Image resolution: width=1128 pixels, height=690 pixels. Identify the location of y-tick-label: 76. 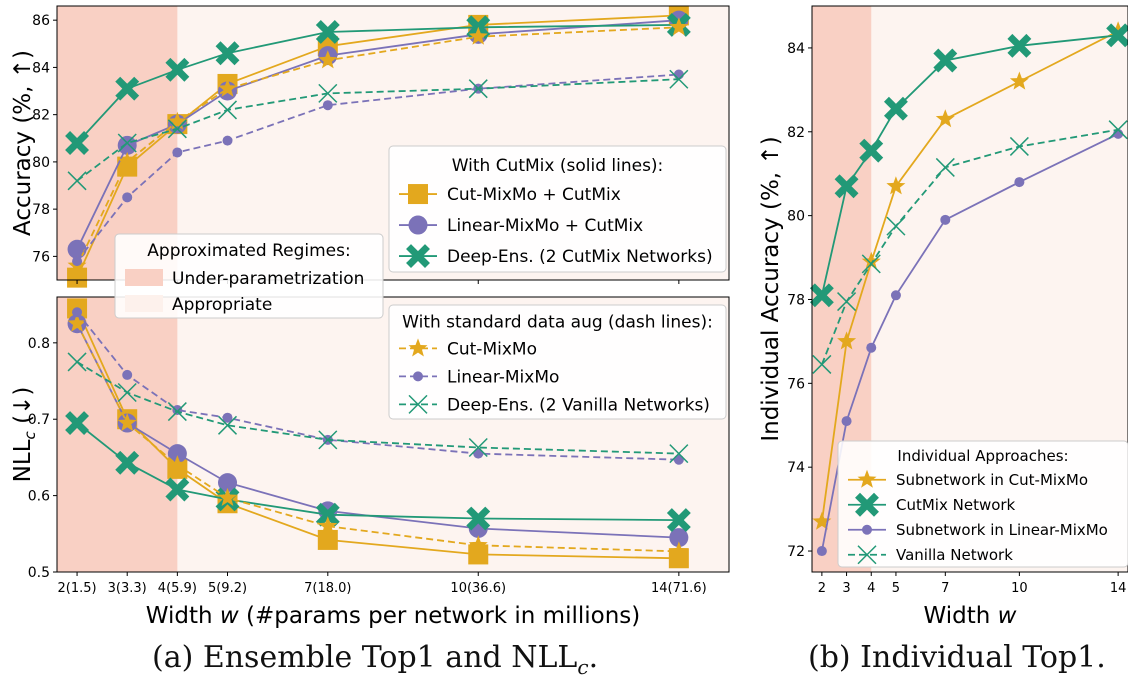
(796, 384).